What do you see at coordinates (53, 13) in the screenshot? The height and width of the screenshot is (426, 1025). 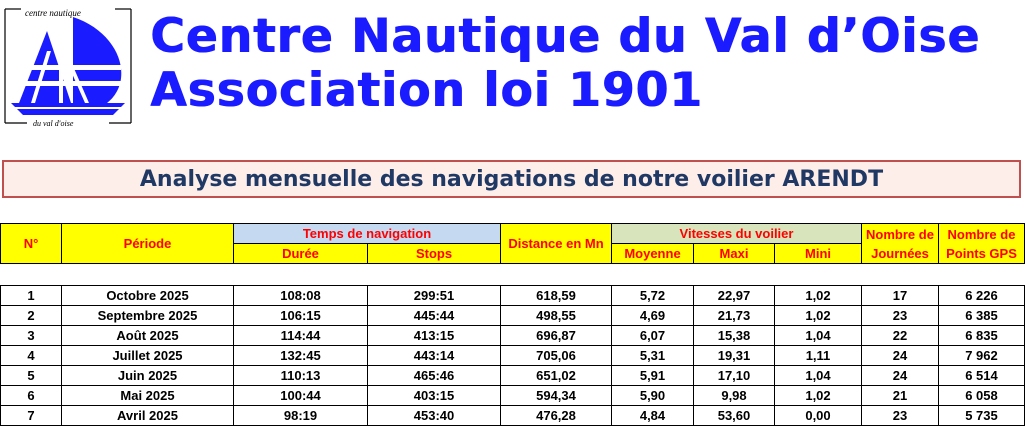 I see `logo-top-text: centre nautique` at bounding box center [53, 13].